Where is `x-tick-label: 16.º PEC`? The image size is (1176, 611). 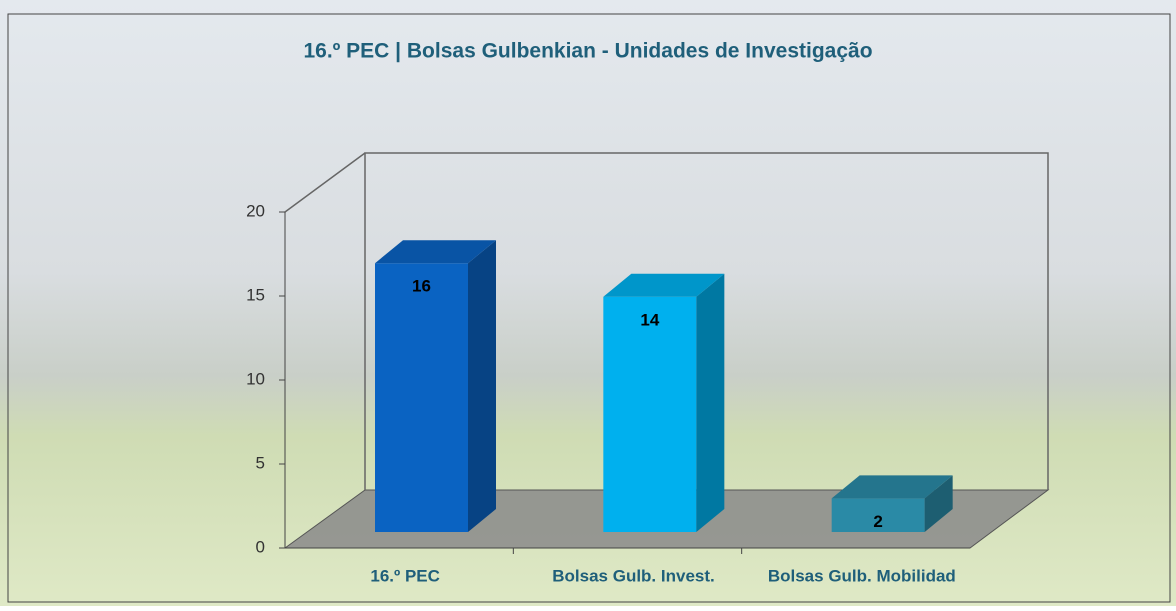
x-tick-label: 16.º PEC is located at coordinates (405, 575).